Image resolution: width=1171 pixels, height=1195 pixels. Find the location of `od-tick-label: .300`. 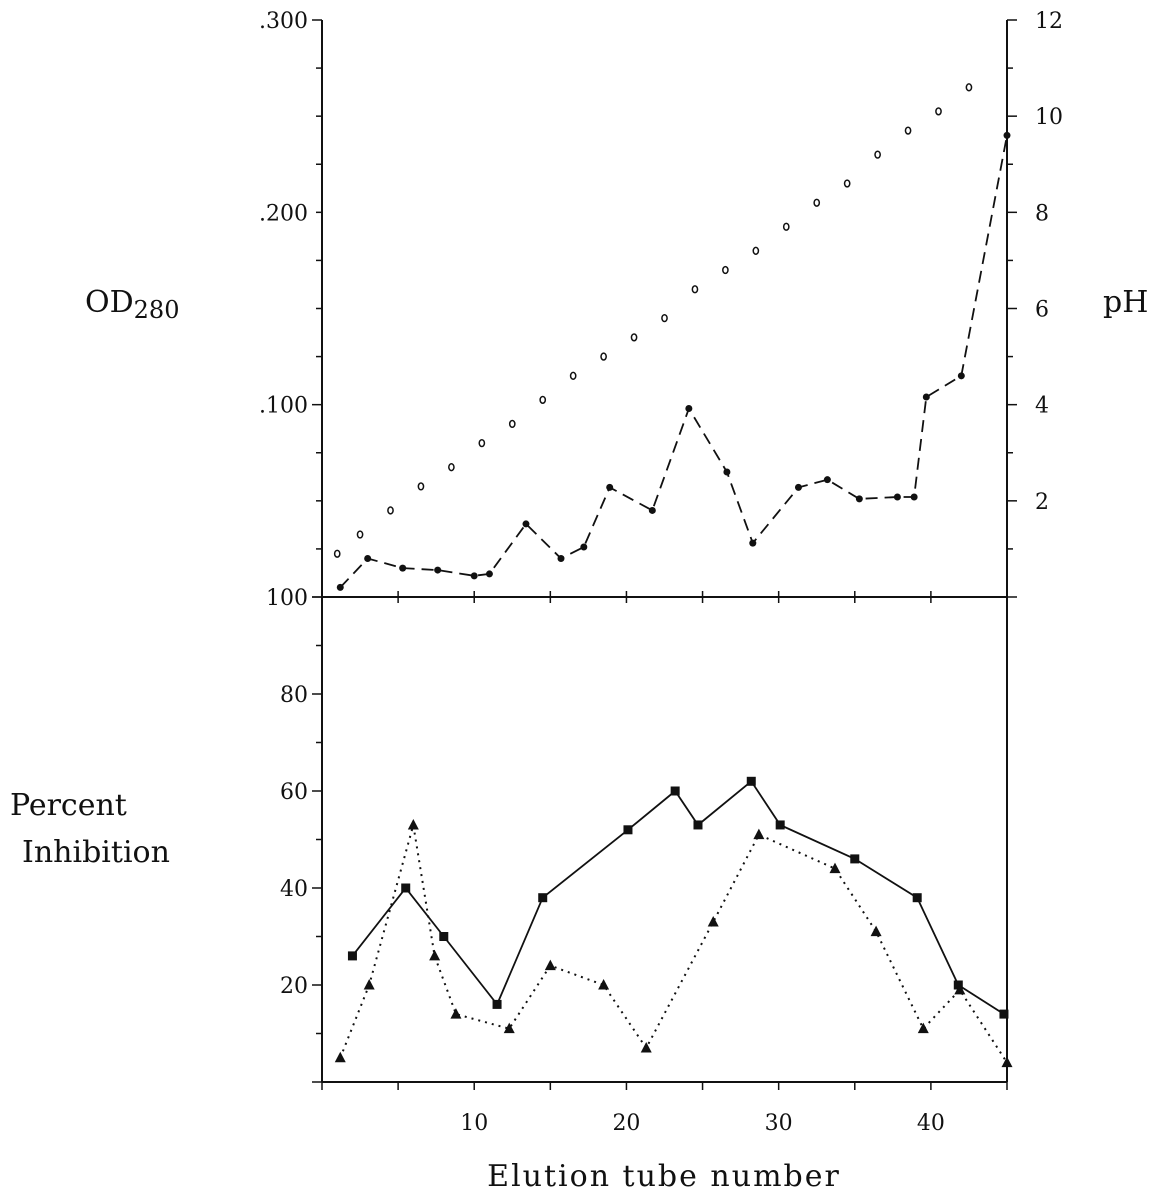

od-tick-label: .300 is located at coordinates (283, 21).